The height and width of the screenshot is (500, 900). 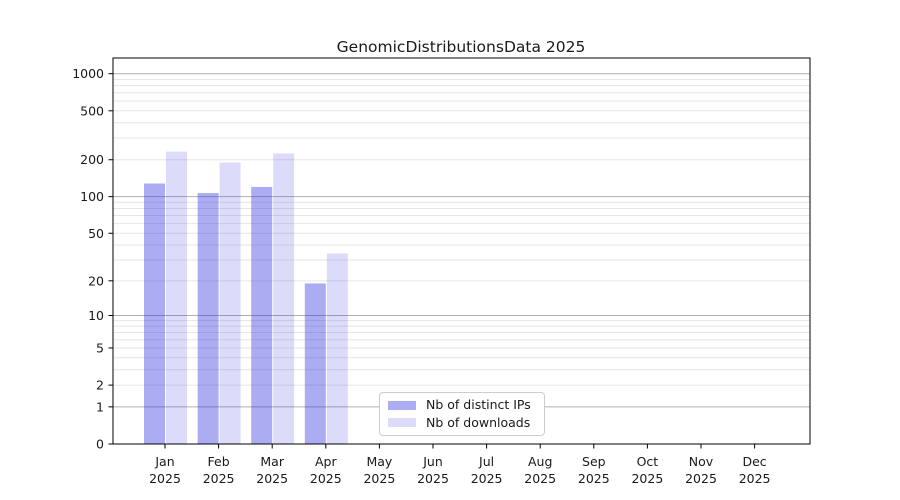 I want to click on x-tick-label-month: Jun, so click(x=432, y=461).